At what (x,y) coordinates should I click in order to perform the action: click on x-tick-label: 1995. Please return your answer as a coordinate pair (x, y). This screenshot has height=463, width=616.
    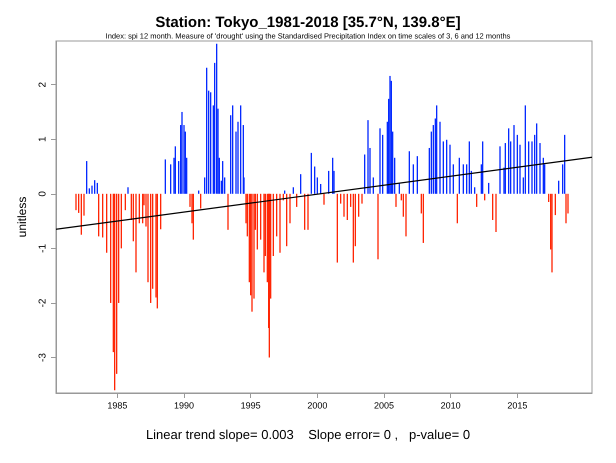
    Looking at the image, I should click on (250, 405).